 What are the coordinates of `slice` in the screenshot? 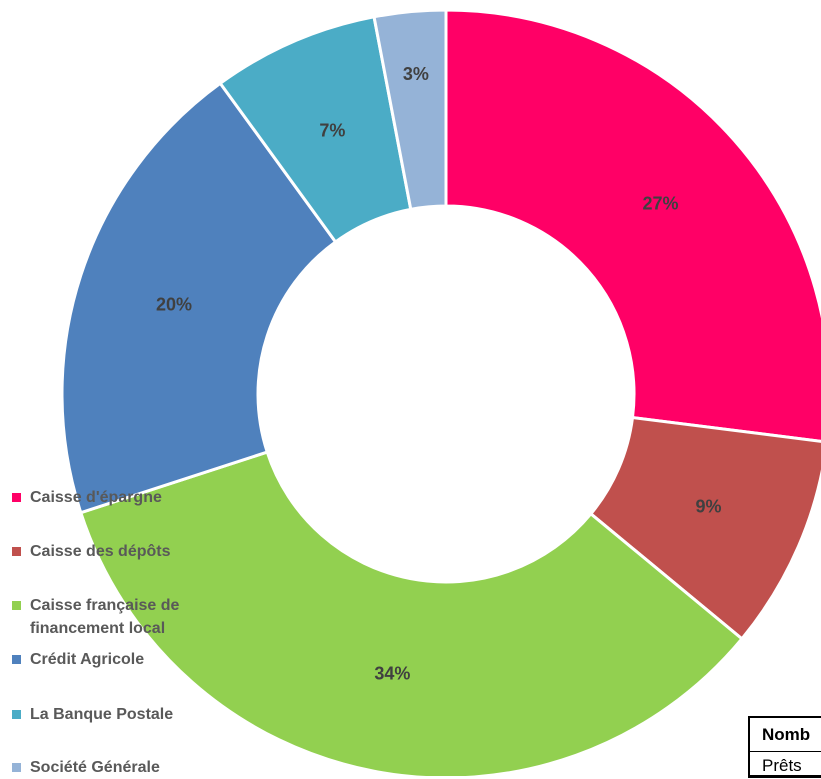 It's located at (410, 110).